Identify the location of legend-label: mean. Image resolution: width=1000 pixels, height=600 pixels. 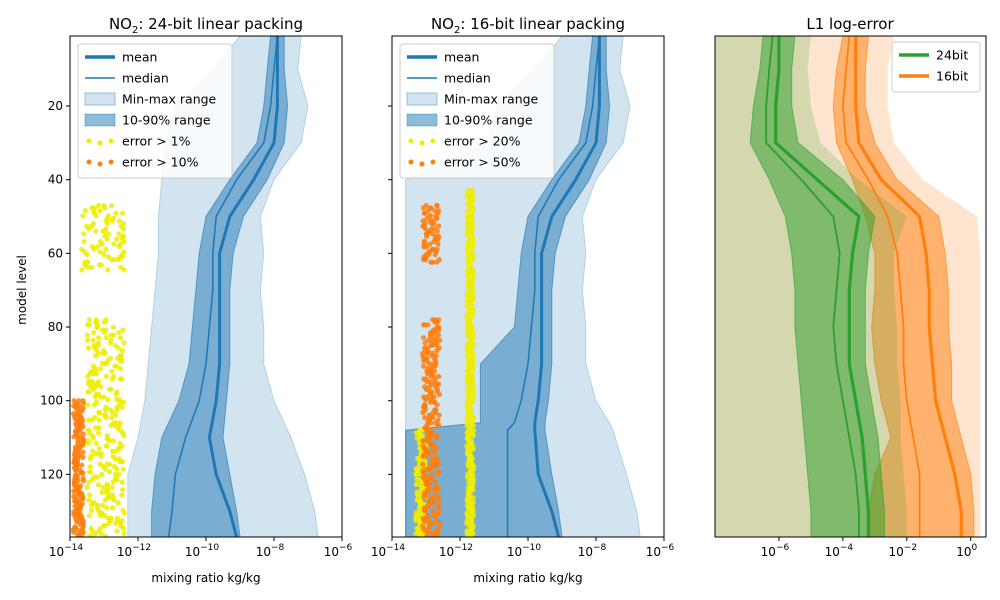
(139, 57).